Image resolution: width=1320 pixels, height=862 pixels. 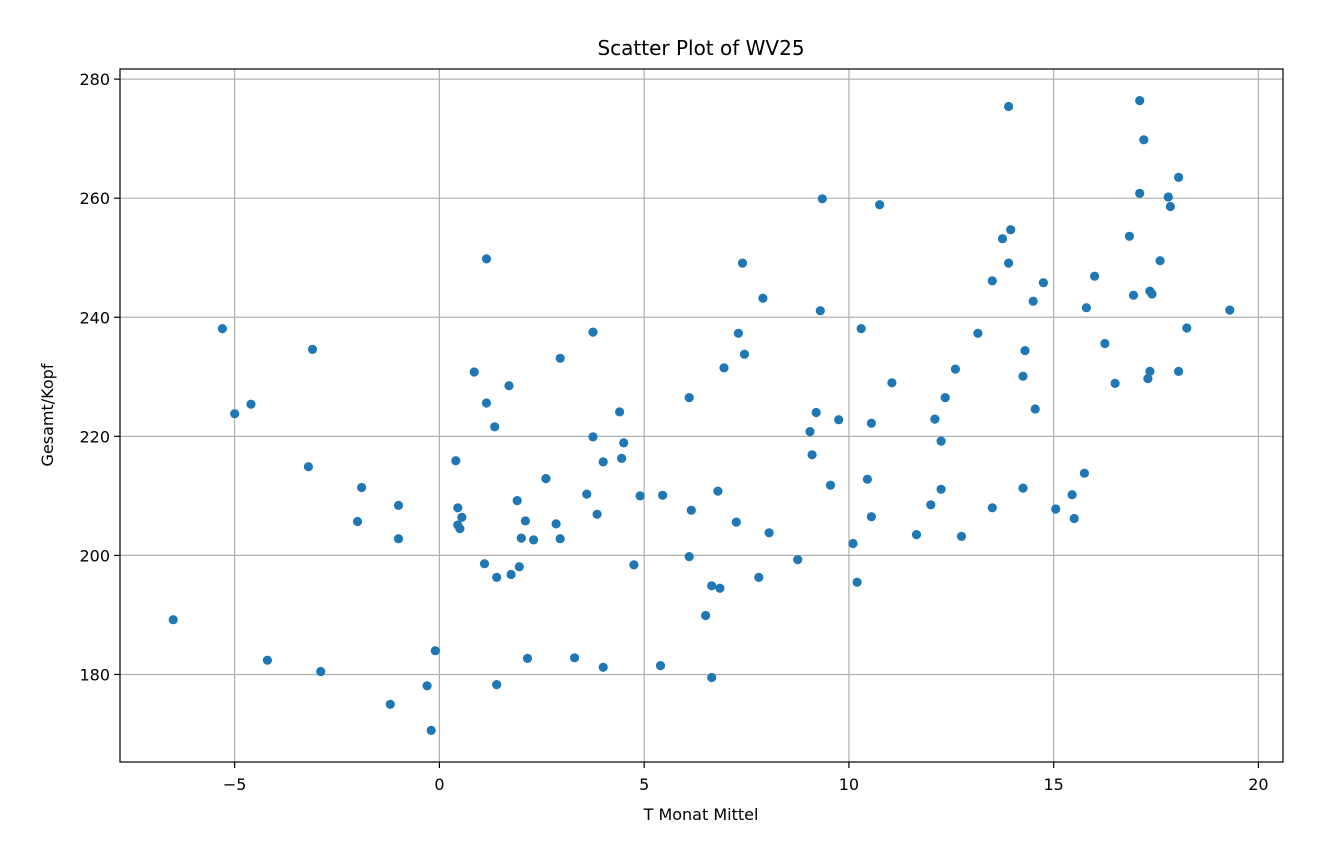 I want to click on x-axis: −5 0 5 10 15 20, so click(x=746, y=778).